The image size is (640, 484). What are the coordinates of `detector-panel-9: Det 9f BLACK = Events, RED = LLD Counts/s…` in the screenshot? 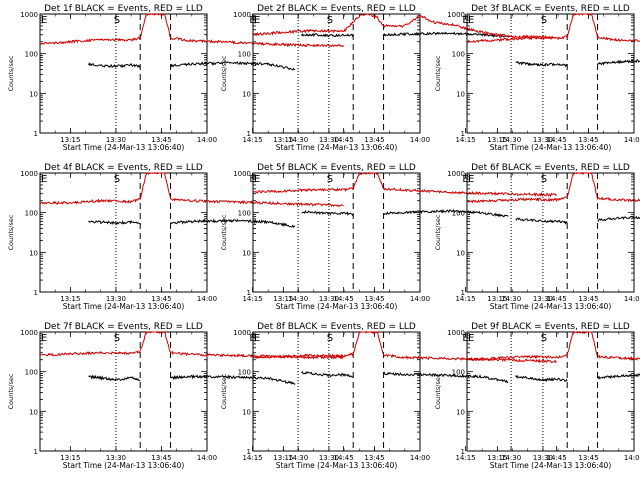 It's located at (537, 396).